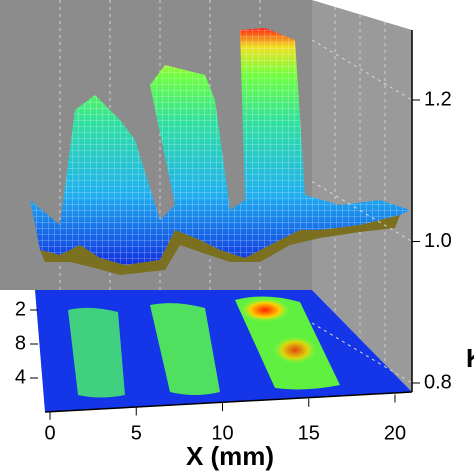 The image size is (474, 474). Describe the element at coordinates (470, 358) in the screenshot. I see `z-axis-label: K` at that location.